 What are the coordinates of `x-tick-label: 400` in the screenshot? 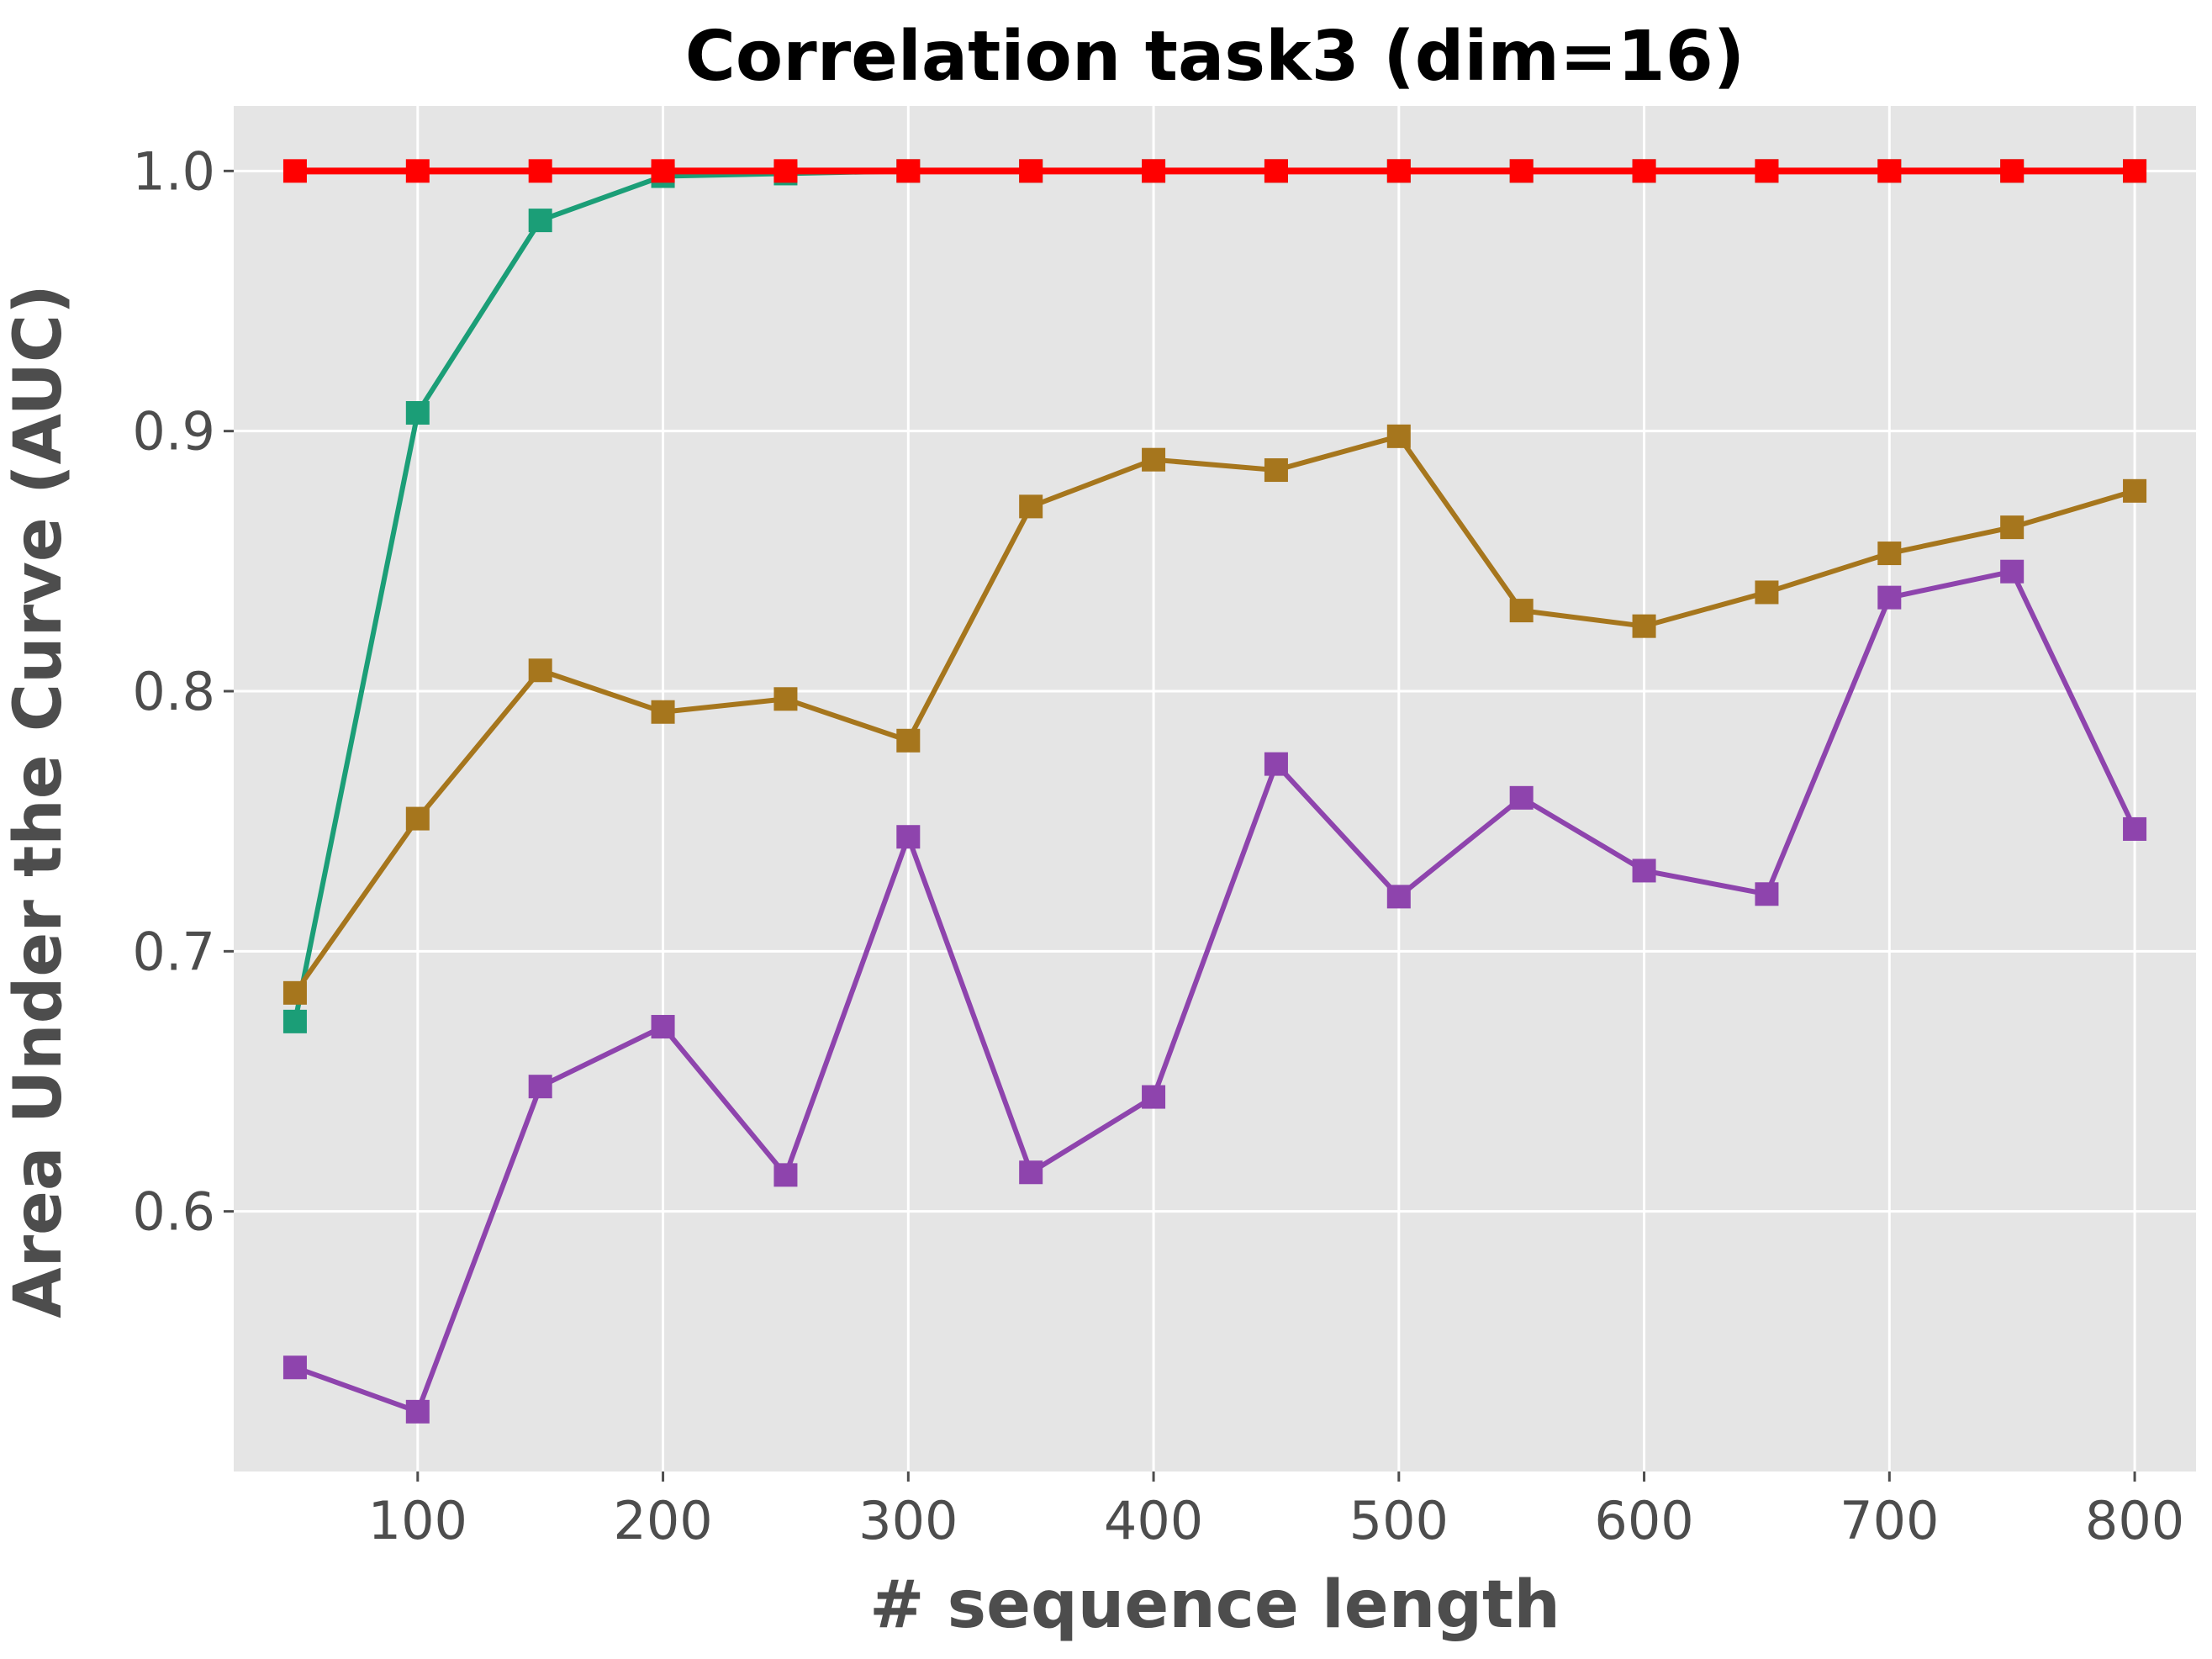 It's located at (1153, 1520).